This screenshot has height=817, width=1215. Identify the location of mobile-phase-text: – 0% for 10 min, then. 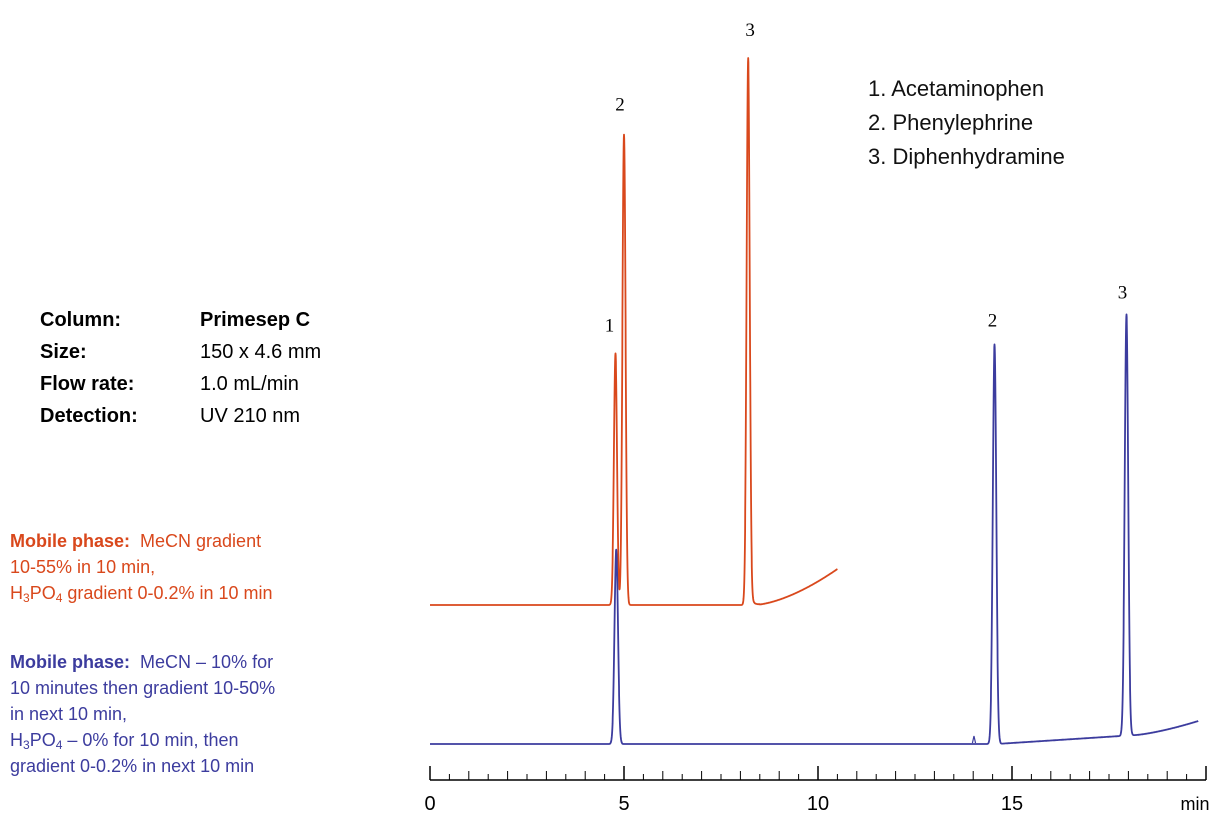
(150, 740).